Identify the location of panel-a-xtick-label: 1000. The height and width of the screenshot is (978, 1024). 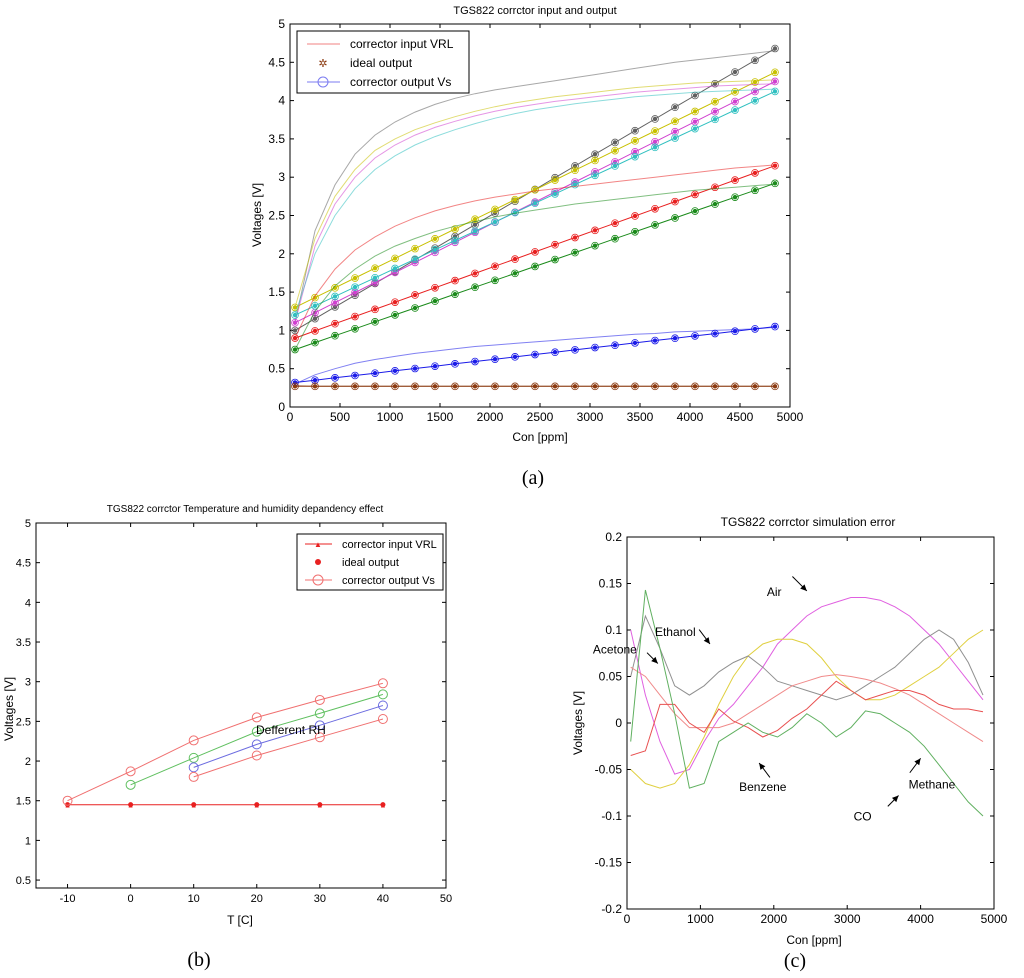
(390, 417).